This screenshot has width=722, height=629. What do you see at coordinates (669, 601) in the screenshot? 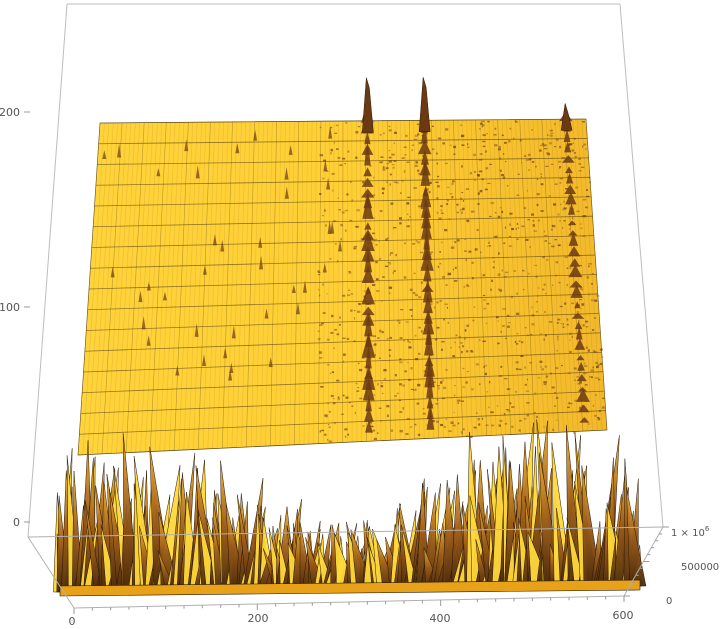
I see `z-tick-label: 0` at bounding box center [669, 601].